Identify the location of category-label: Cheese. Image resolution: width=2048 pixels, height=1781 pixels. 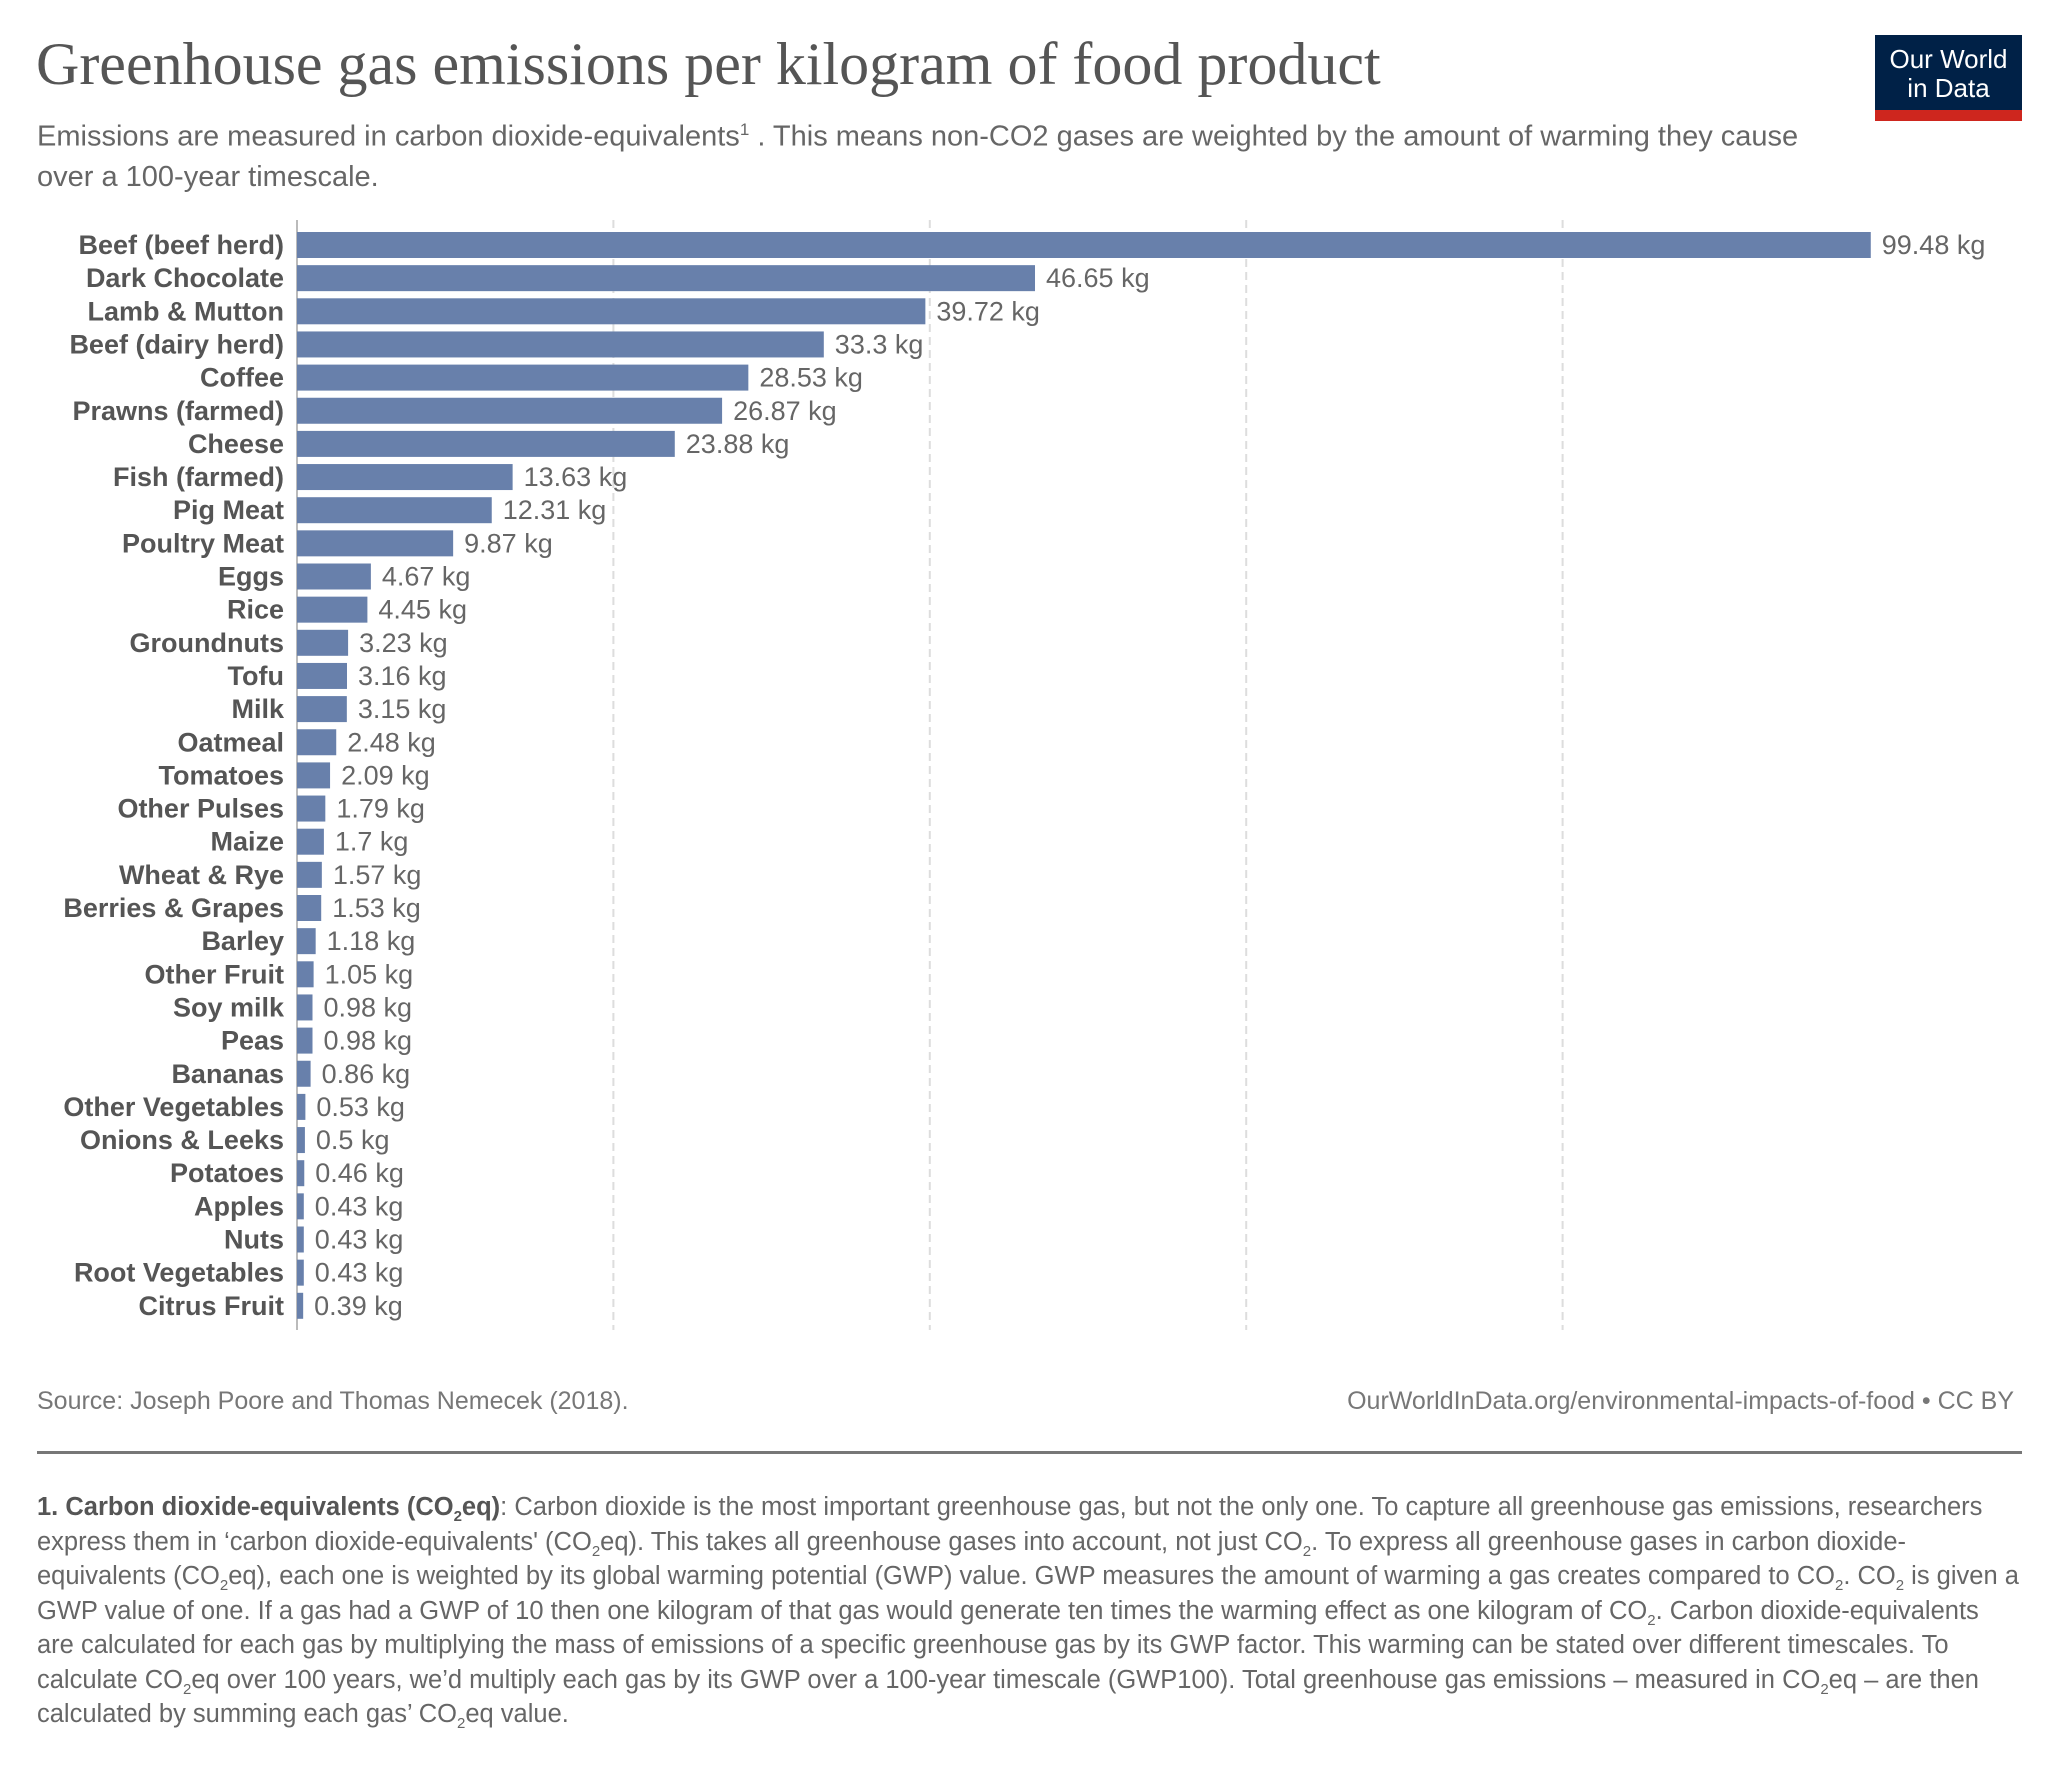
(236, 444).